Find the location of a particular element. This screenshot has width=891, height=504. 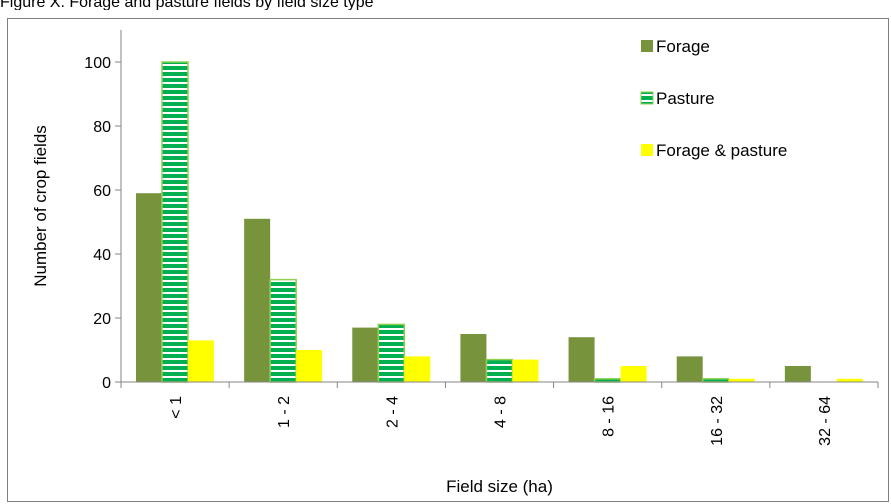

x-axis-title: Field size (ha) is located at coordinates (499, 486).